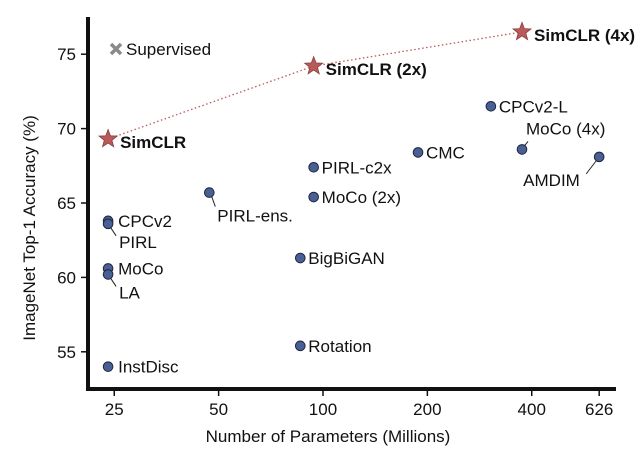 The width and height of the screenshot is (640, 454). Describe the element at coordinates (599, 157) in the screenshot. I see `point-amdim` at that location.